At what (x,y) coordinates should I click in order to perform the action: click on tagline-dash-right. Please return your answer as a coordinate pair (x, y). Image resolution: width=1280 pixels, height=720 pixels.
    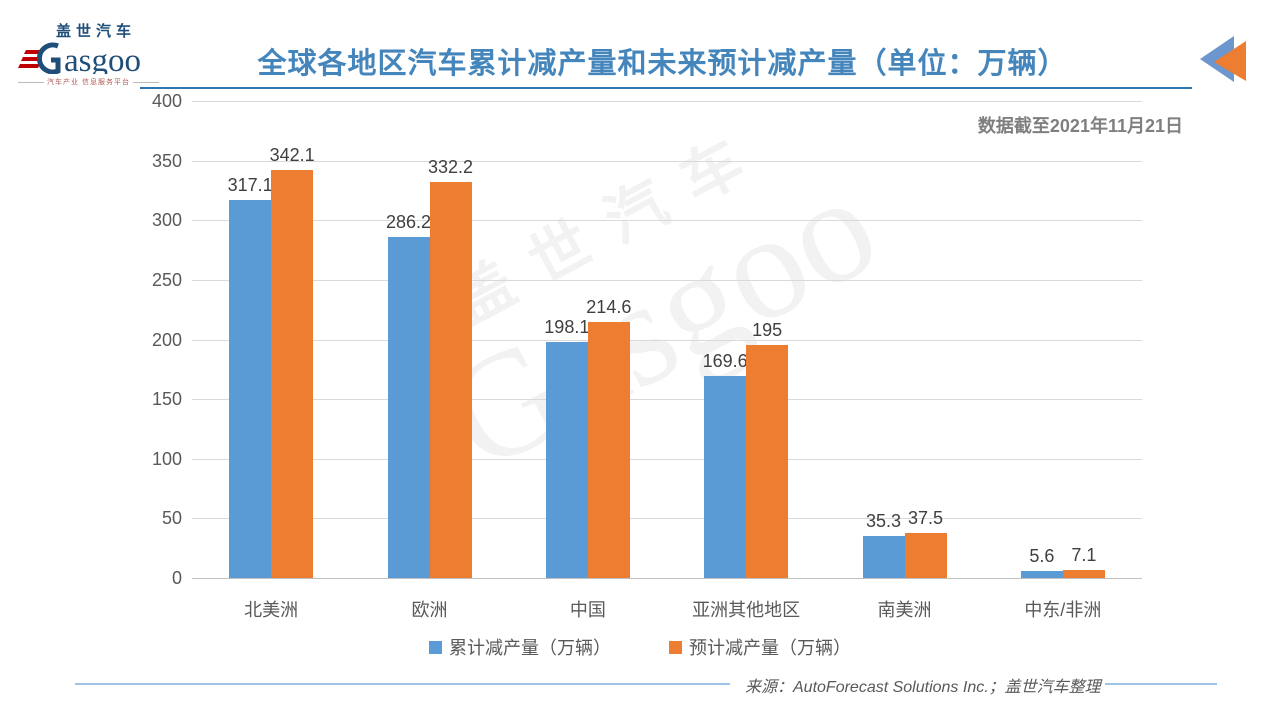
    Looking at the image, I should click on (145, 82).